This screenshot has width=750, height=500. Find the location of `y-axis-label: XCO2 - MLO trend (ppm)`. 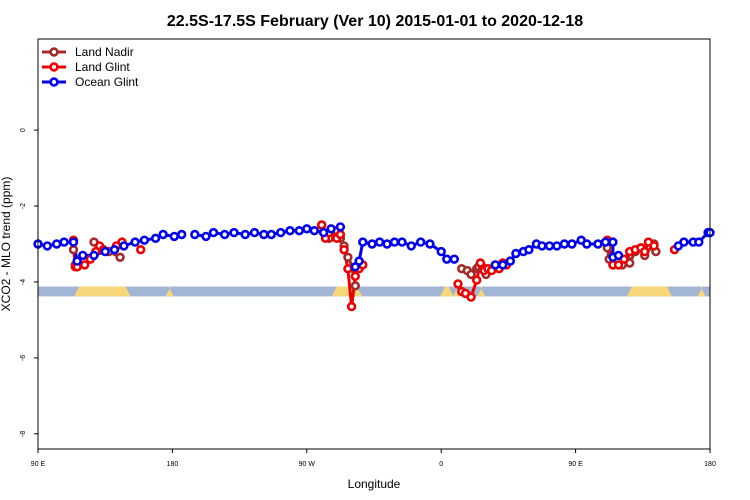

y-axis-label: XCO2 - MLO trend (ppm) is located at coordinates (6, 244).